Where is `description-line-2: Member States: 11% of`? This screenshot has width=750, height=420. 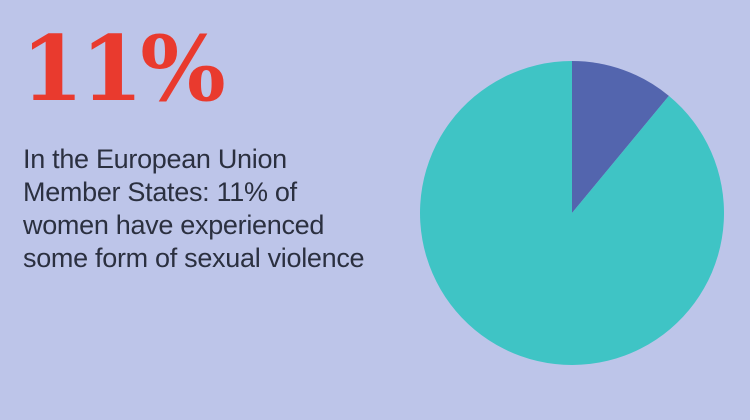 description-line-2: Member States: 11% of is located at coordinates (160, 192).